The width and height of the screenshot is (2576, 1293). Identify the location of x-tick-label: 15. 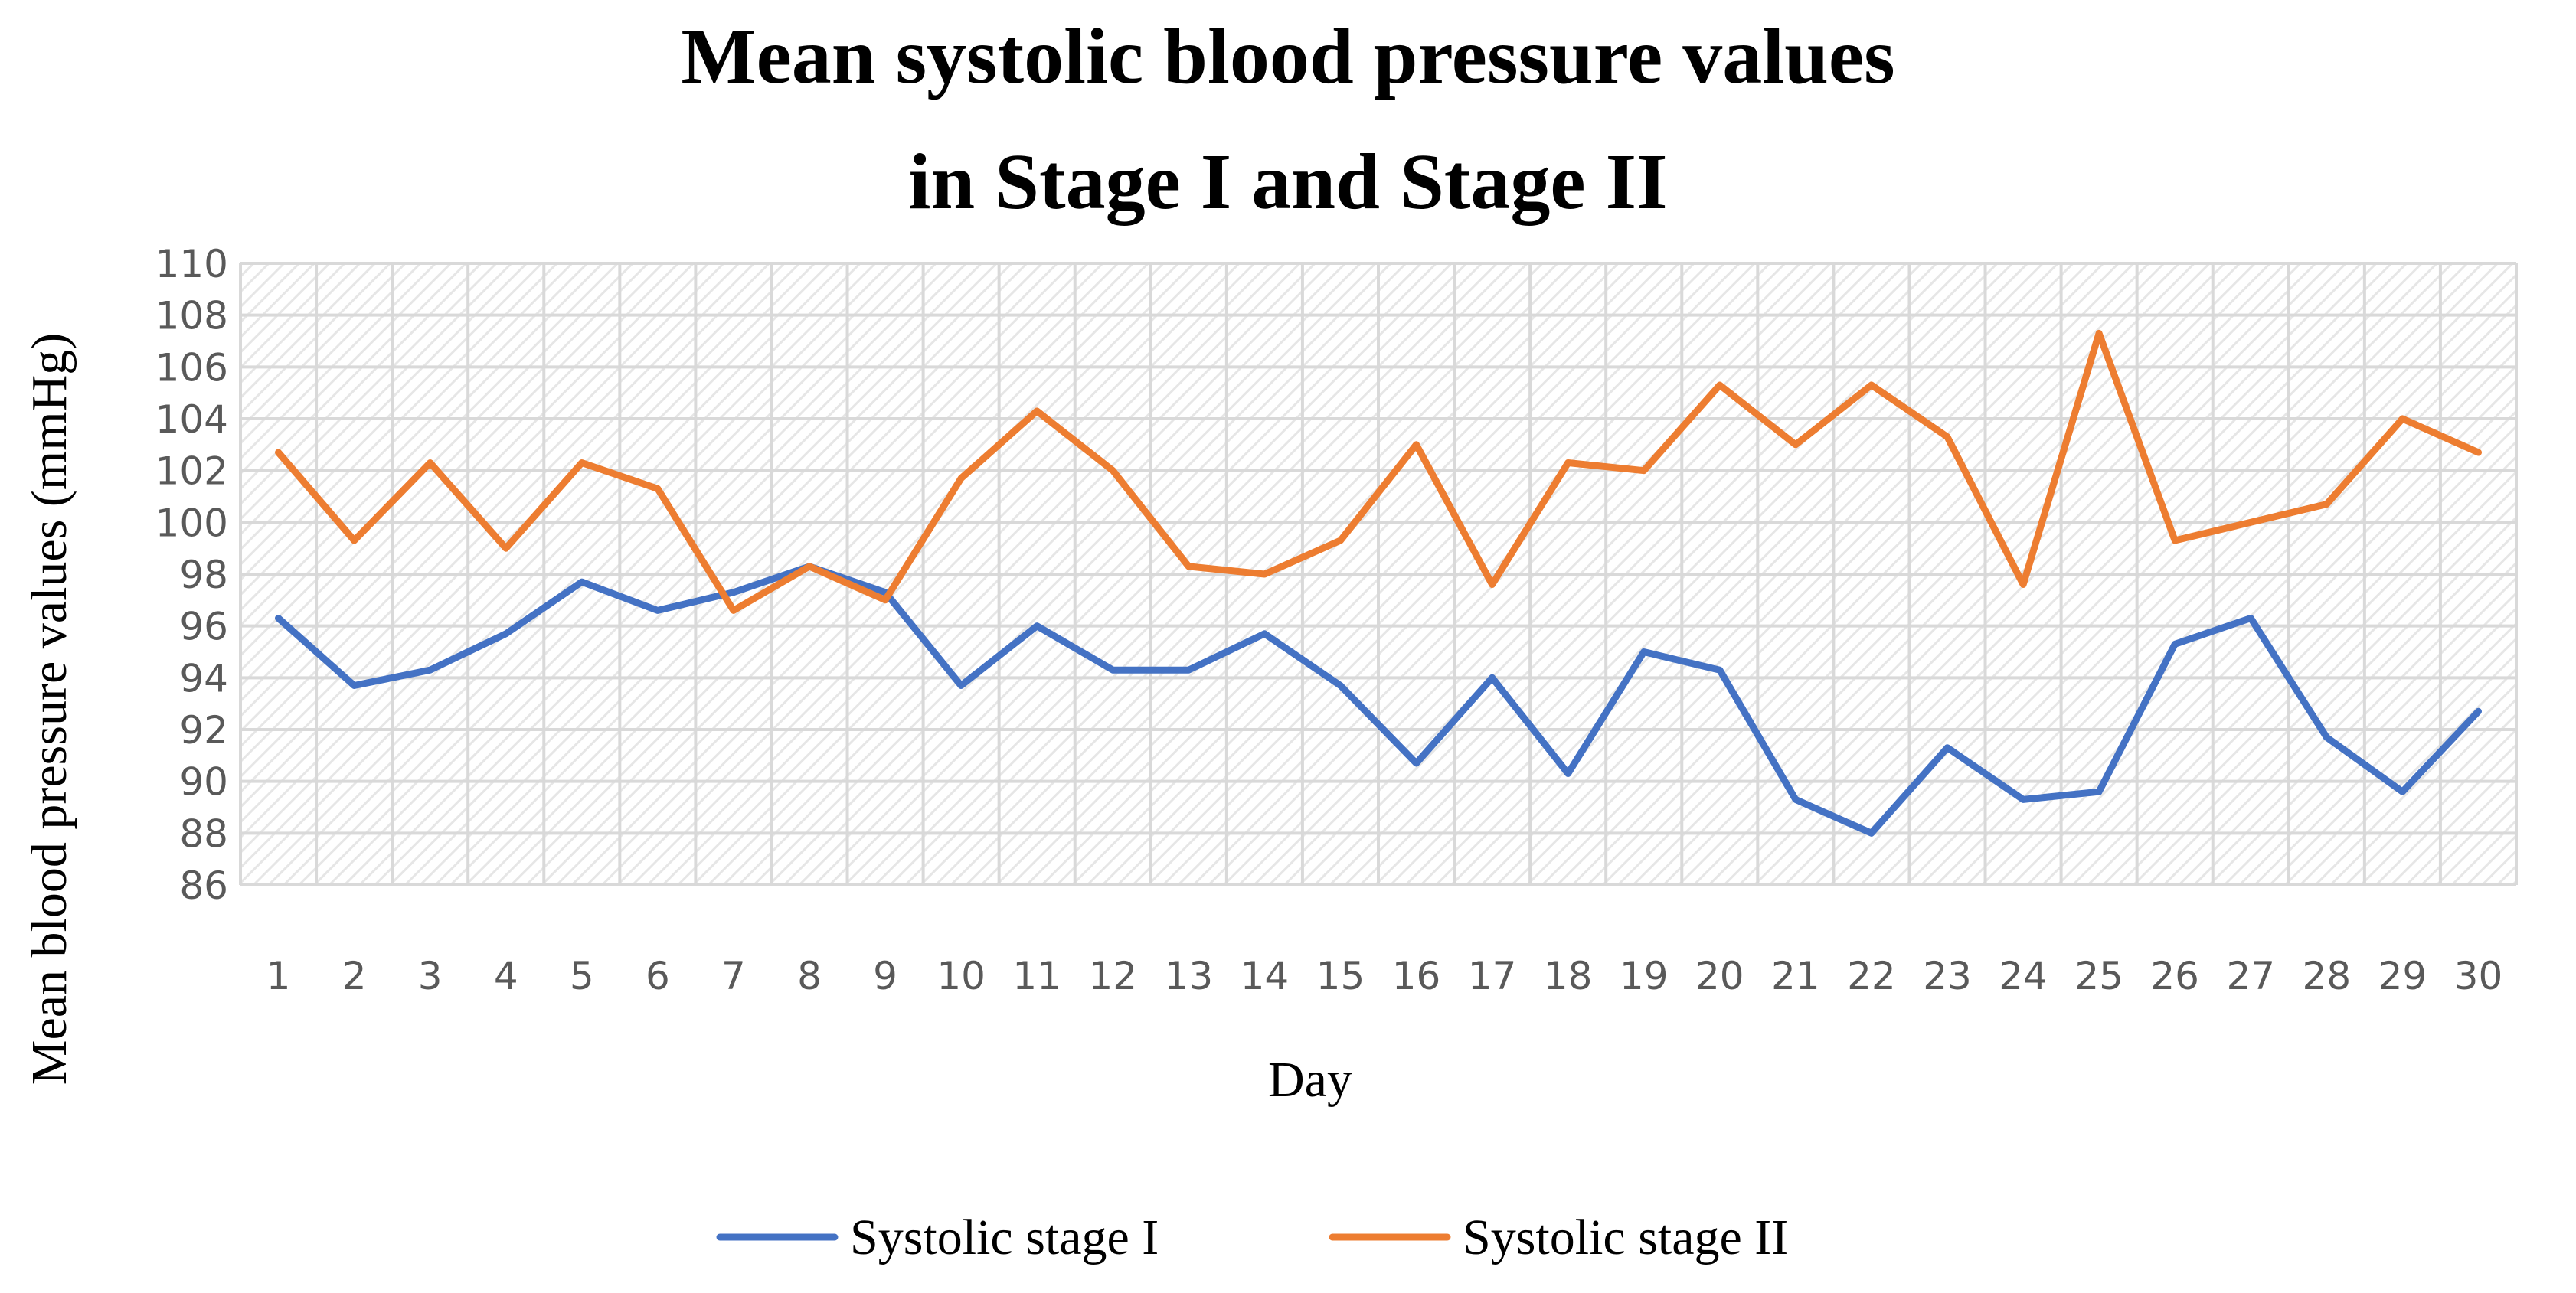
(1340, 976).